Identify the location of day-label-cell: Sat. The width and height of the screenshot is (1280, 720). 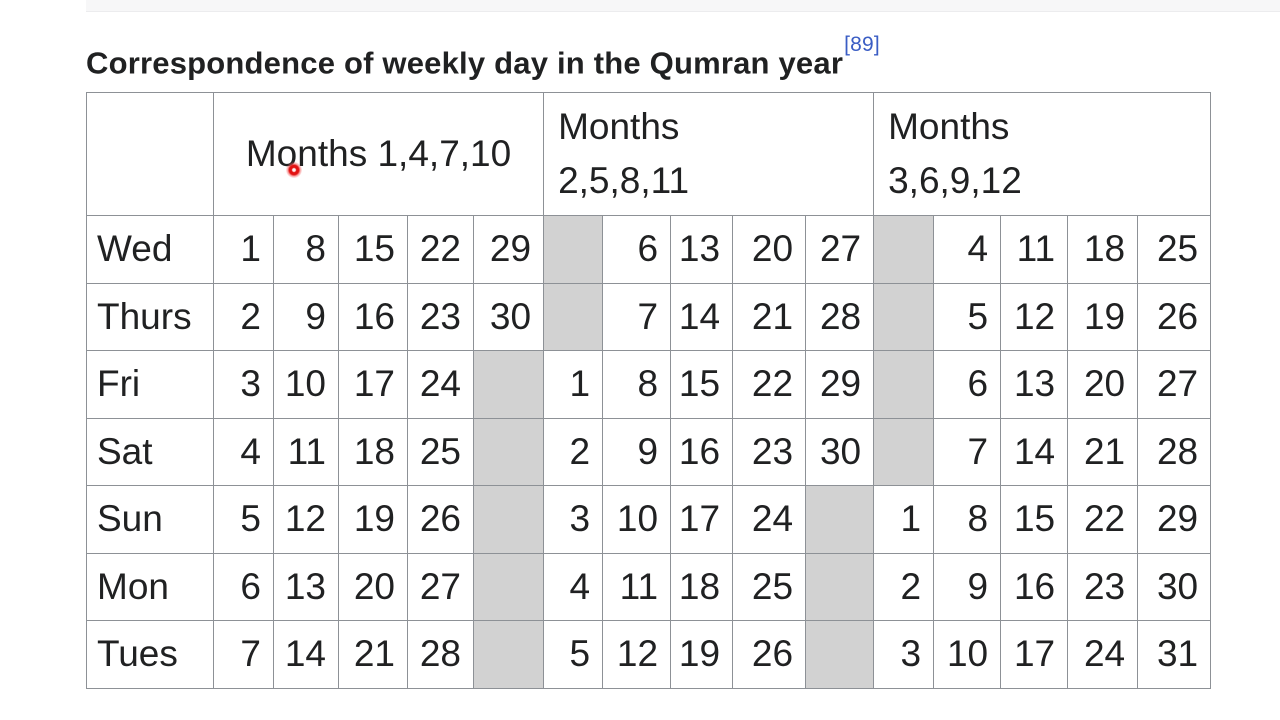
(150, 451).